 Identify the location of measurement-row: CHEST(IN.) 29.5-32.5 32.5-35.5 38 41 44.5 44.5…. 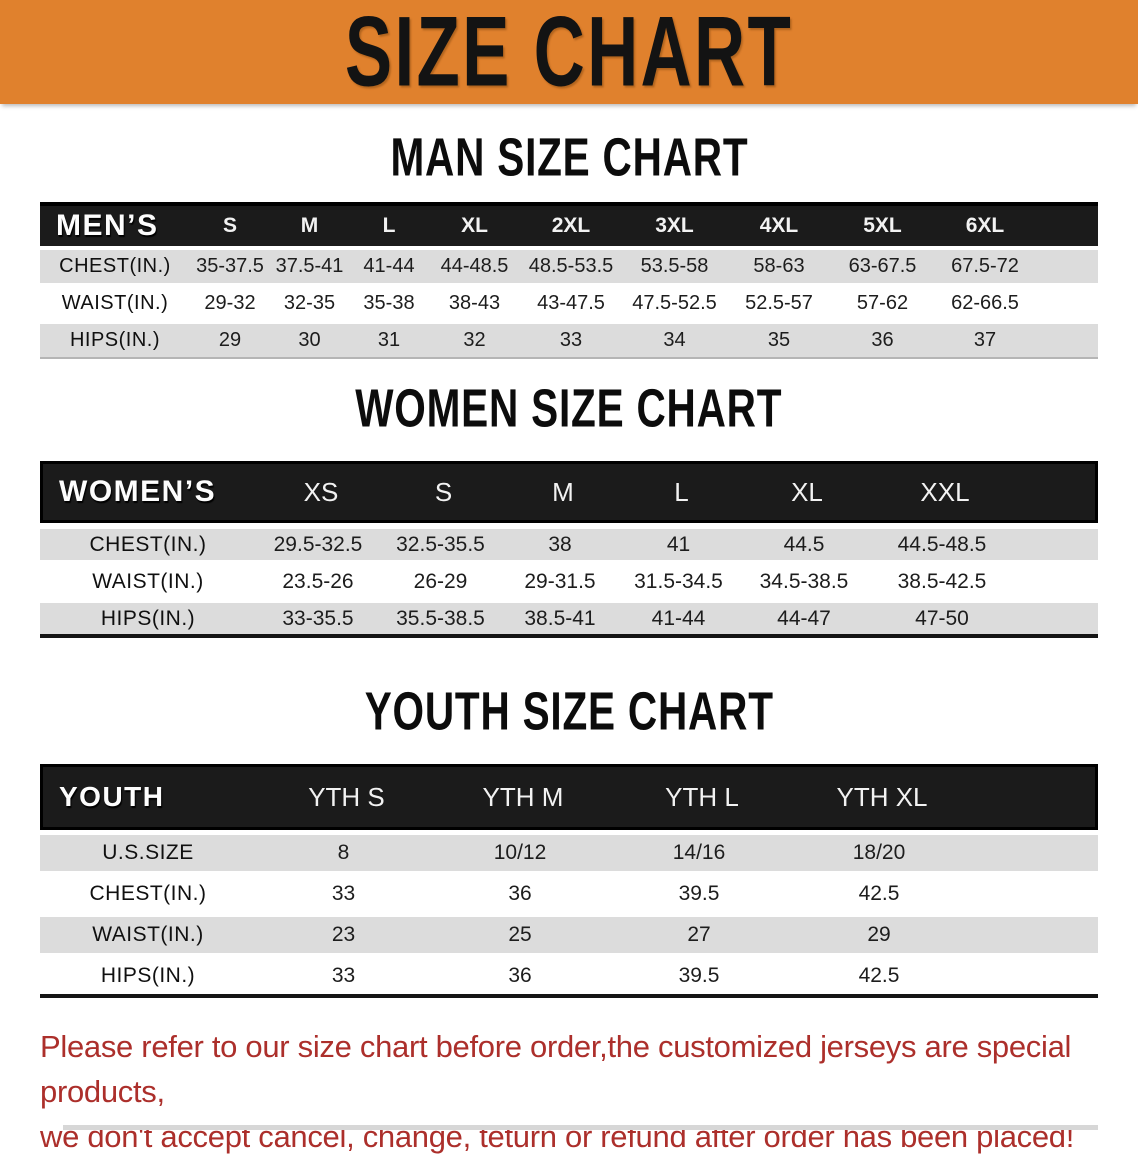
(569, 544).